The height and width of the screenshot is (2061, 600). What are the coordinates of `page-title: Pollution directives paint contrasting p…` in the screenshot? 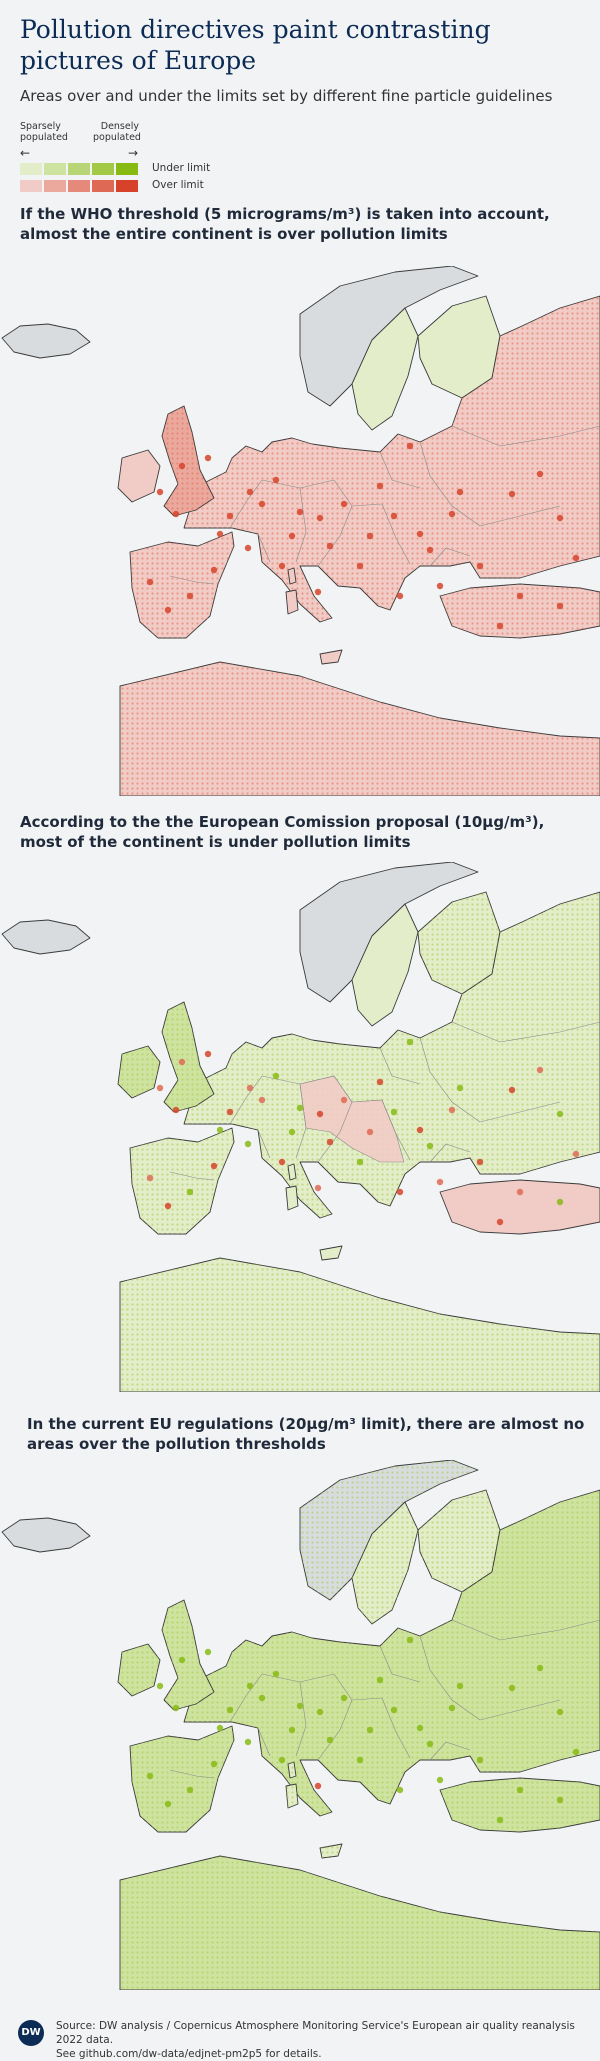 It's located at (255, 45).